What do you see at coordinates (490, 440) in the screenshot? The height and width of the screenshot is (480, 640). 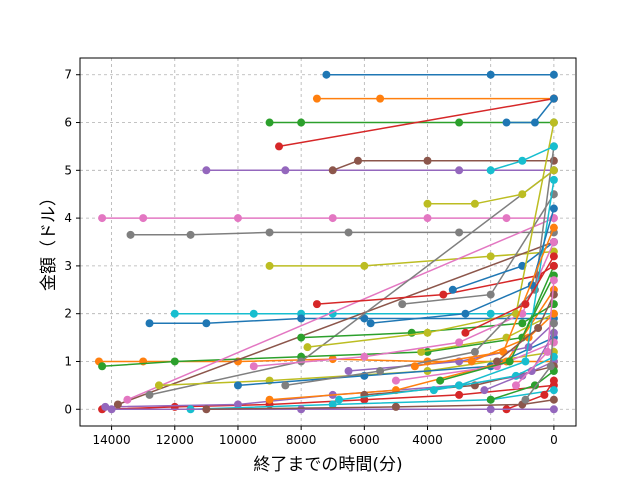 I see `x-tick-label: 2000` at bounding box center [490, 440].